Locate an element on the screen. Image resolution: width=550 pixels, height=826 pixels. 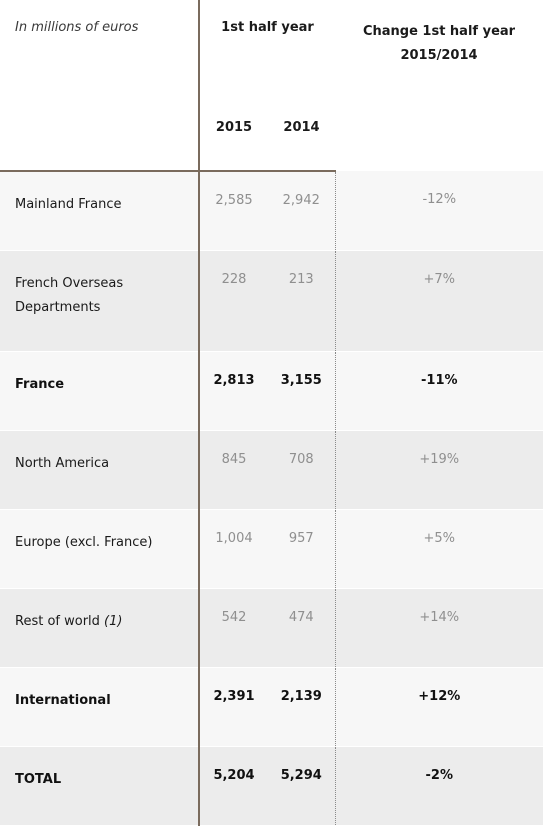
table-row: France 2,813 3,155 -11% is located at coordinates (272, 391).